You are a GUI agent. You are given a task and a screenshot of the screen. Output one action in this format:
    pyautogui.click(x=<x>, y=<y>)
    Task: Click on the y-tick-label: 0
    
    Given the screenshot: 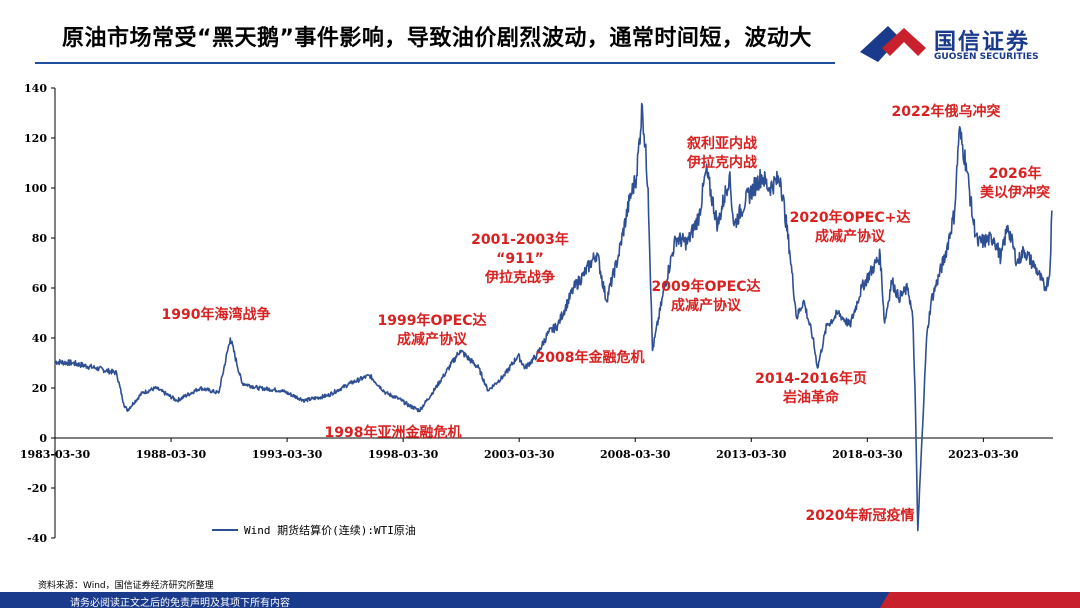 What is the action you would take?
    pyautogui.click(x=43, y=438)
    